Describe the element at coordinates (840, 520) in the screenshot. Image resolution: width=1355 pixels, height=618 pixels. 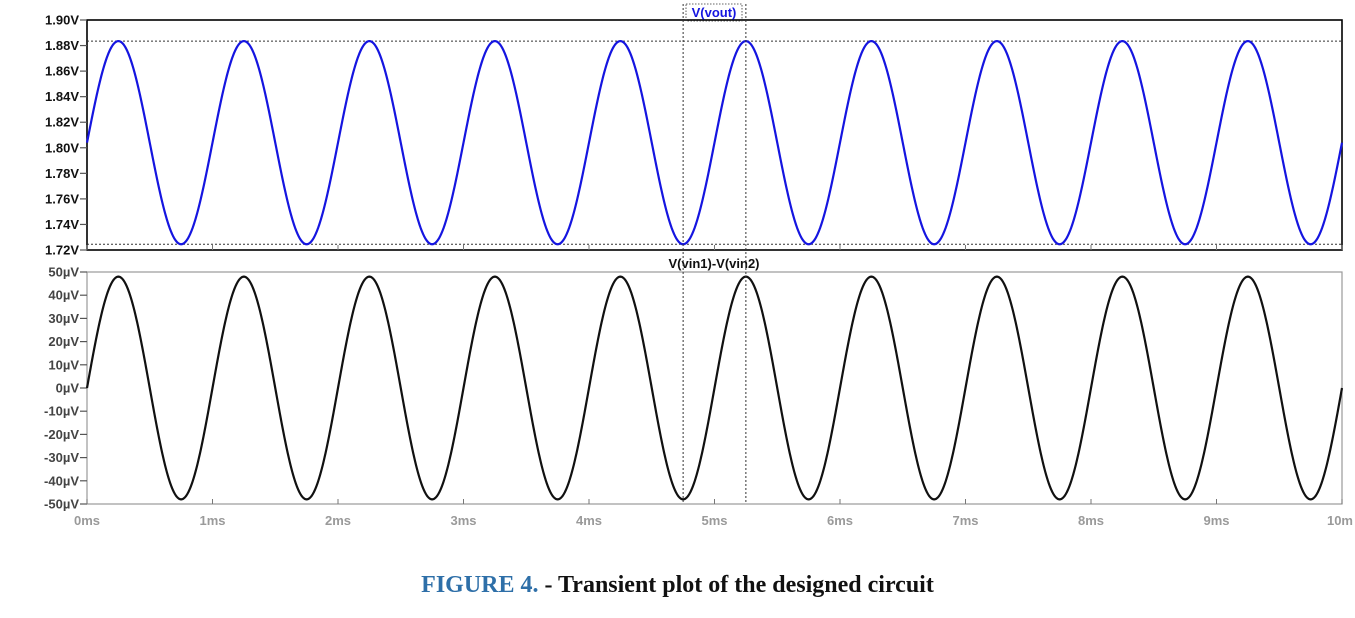
I see `x-tick-label: 6ms` at that location.